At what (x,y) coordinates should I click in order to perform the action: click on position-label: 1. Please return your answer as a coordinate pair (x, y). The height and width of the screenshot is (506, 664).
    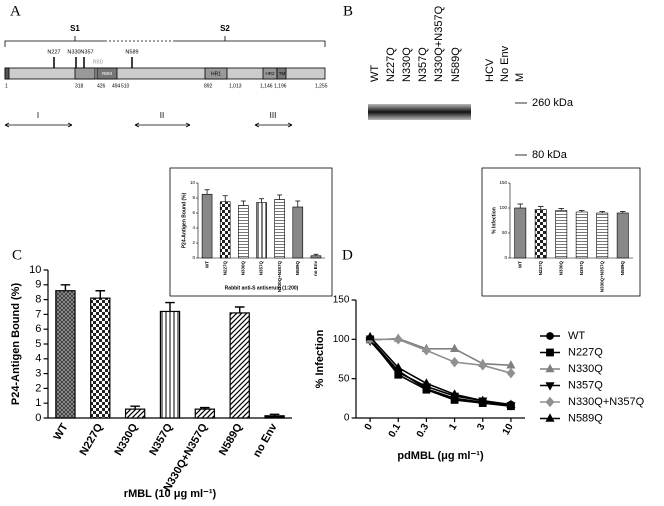
    Looking at the image, I should click on (6, 86).